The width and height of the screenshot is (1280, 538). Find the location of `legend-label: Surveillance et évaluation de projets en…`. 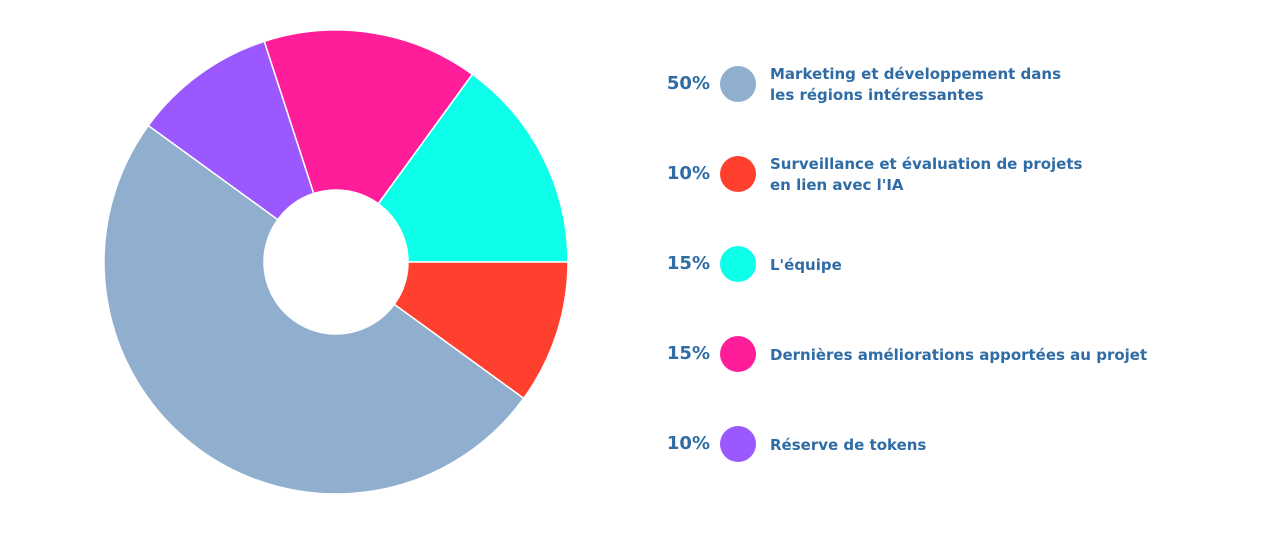

legend-label: Surveillance et évaluation de projets en… is located at coordinates (926, 174).